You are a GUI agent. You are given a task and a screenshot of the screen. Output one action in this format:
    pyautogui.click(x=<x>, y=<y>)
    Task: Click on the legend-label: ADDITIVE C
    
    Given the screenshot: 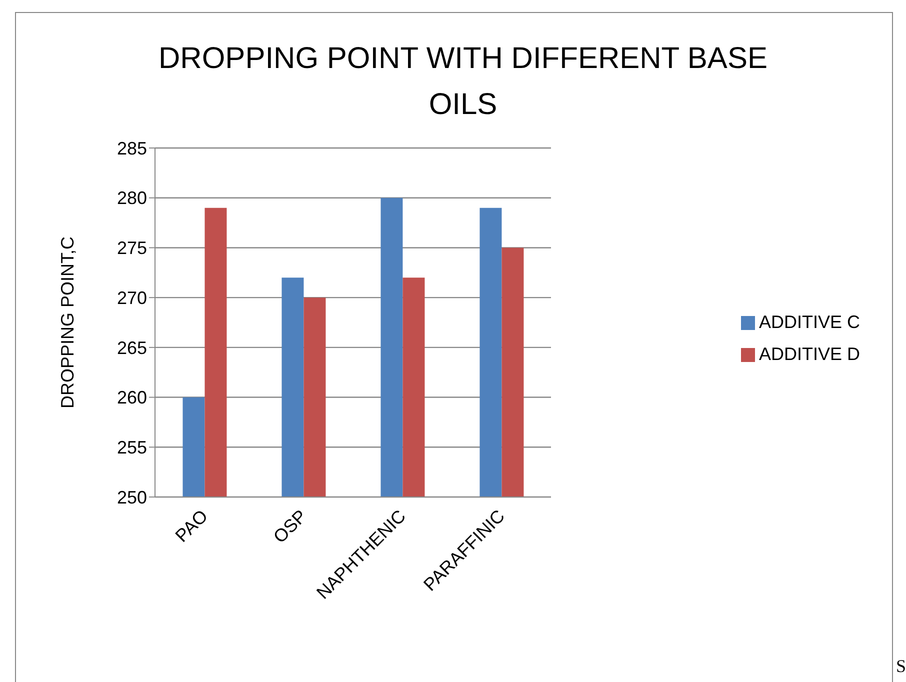 What is the action you would take?
    pyautogui.click(x=809, y=322)
    